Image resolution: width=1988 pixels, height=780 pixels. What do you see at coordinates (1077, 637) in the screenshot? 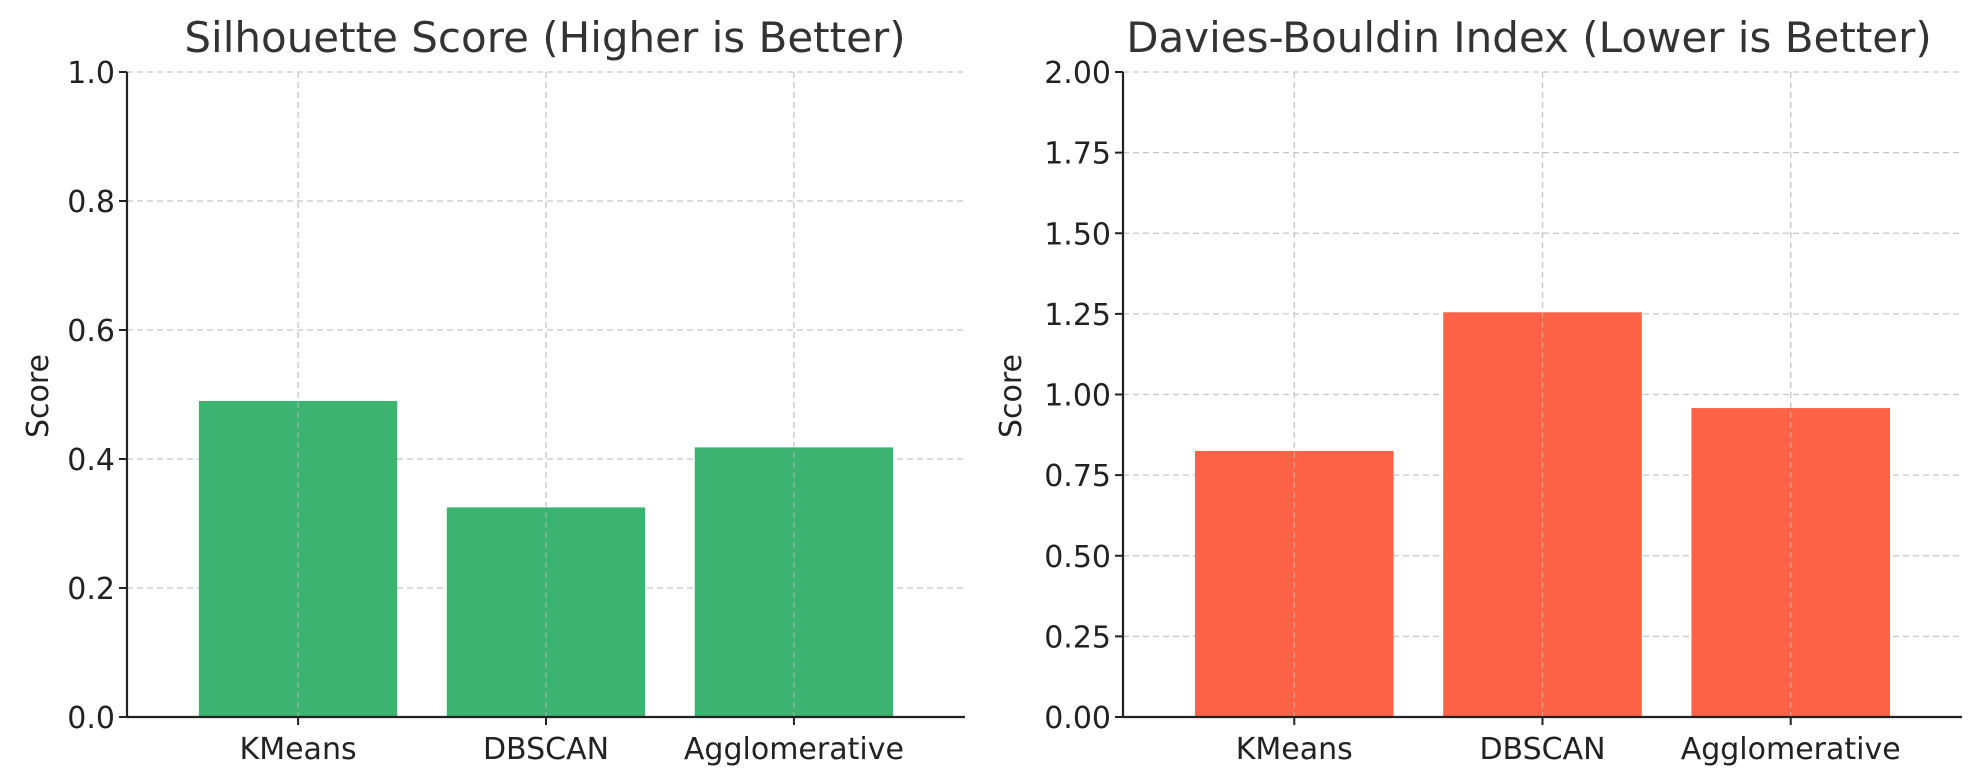
I see `y-tick-label: 0.25` at bounding box center [1077, 637].